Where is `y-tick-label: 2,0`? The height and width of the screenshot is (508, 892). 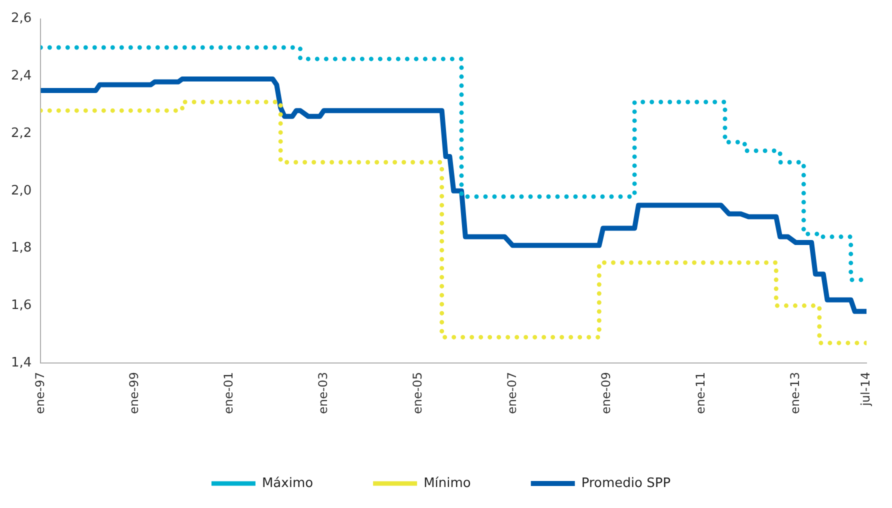
y-tick-label: 2,0 is located at coordinates (21, 190).